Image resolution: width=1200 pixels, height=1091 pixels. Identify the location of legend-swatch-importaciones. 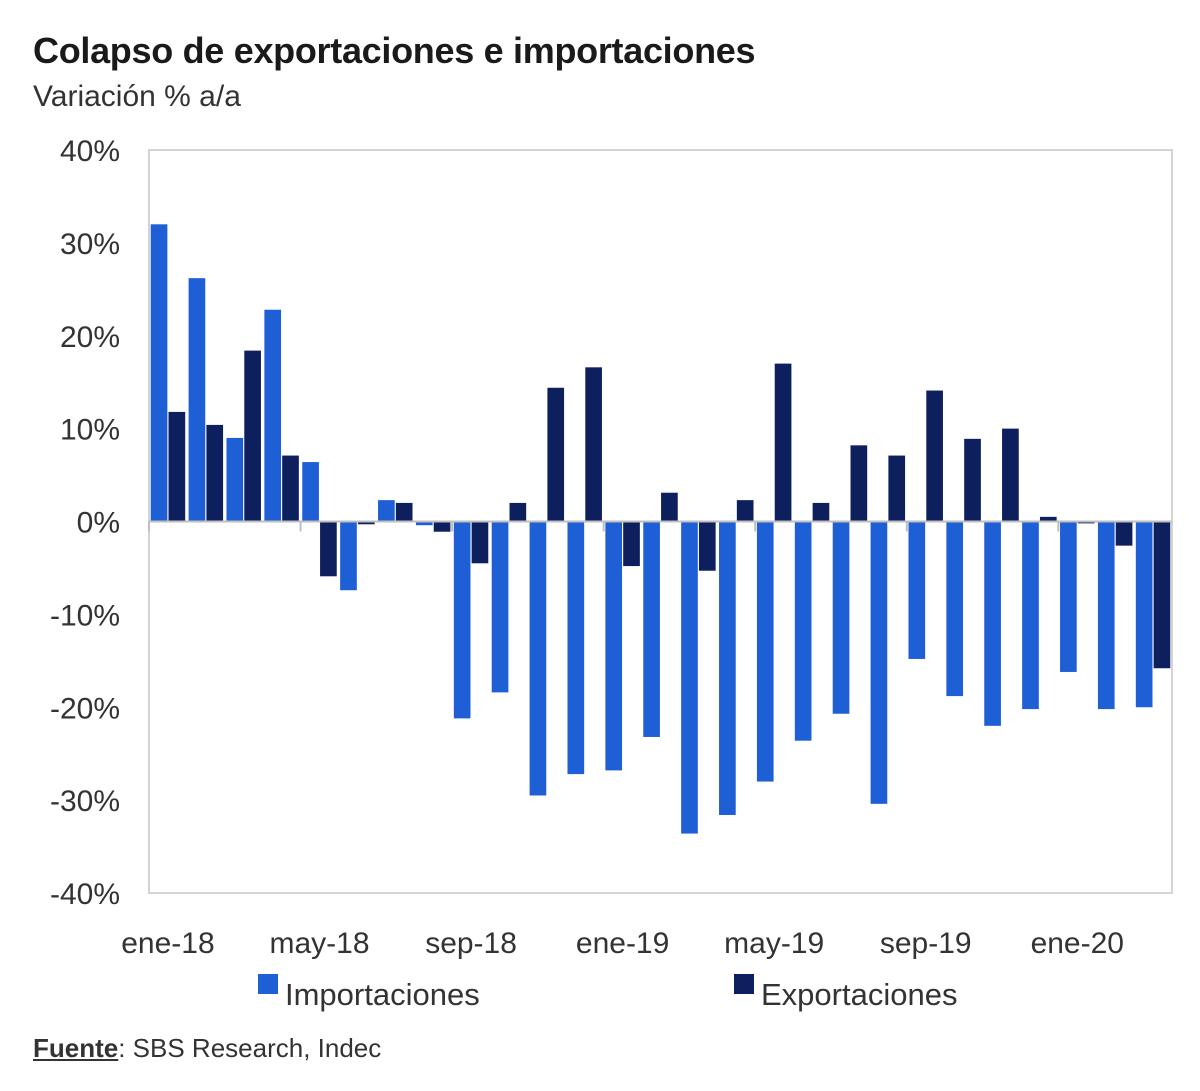
(268, 984).